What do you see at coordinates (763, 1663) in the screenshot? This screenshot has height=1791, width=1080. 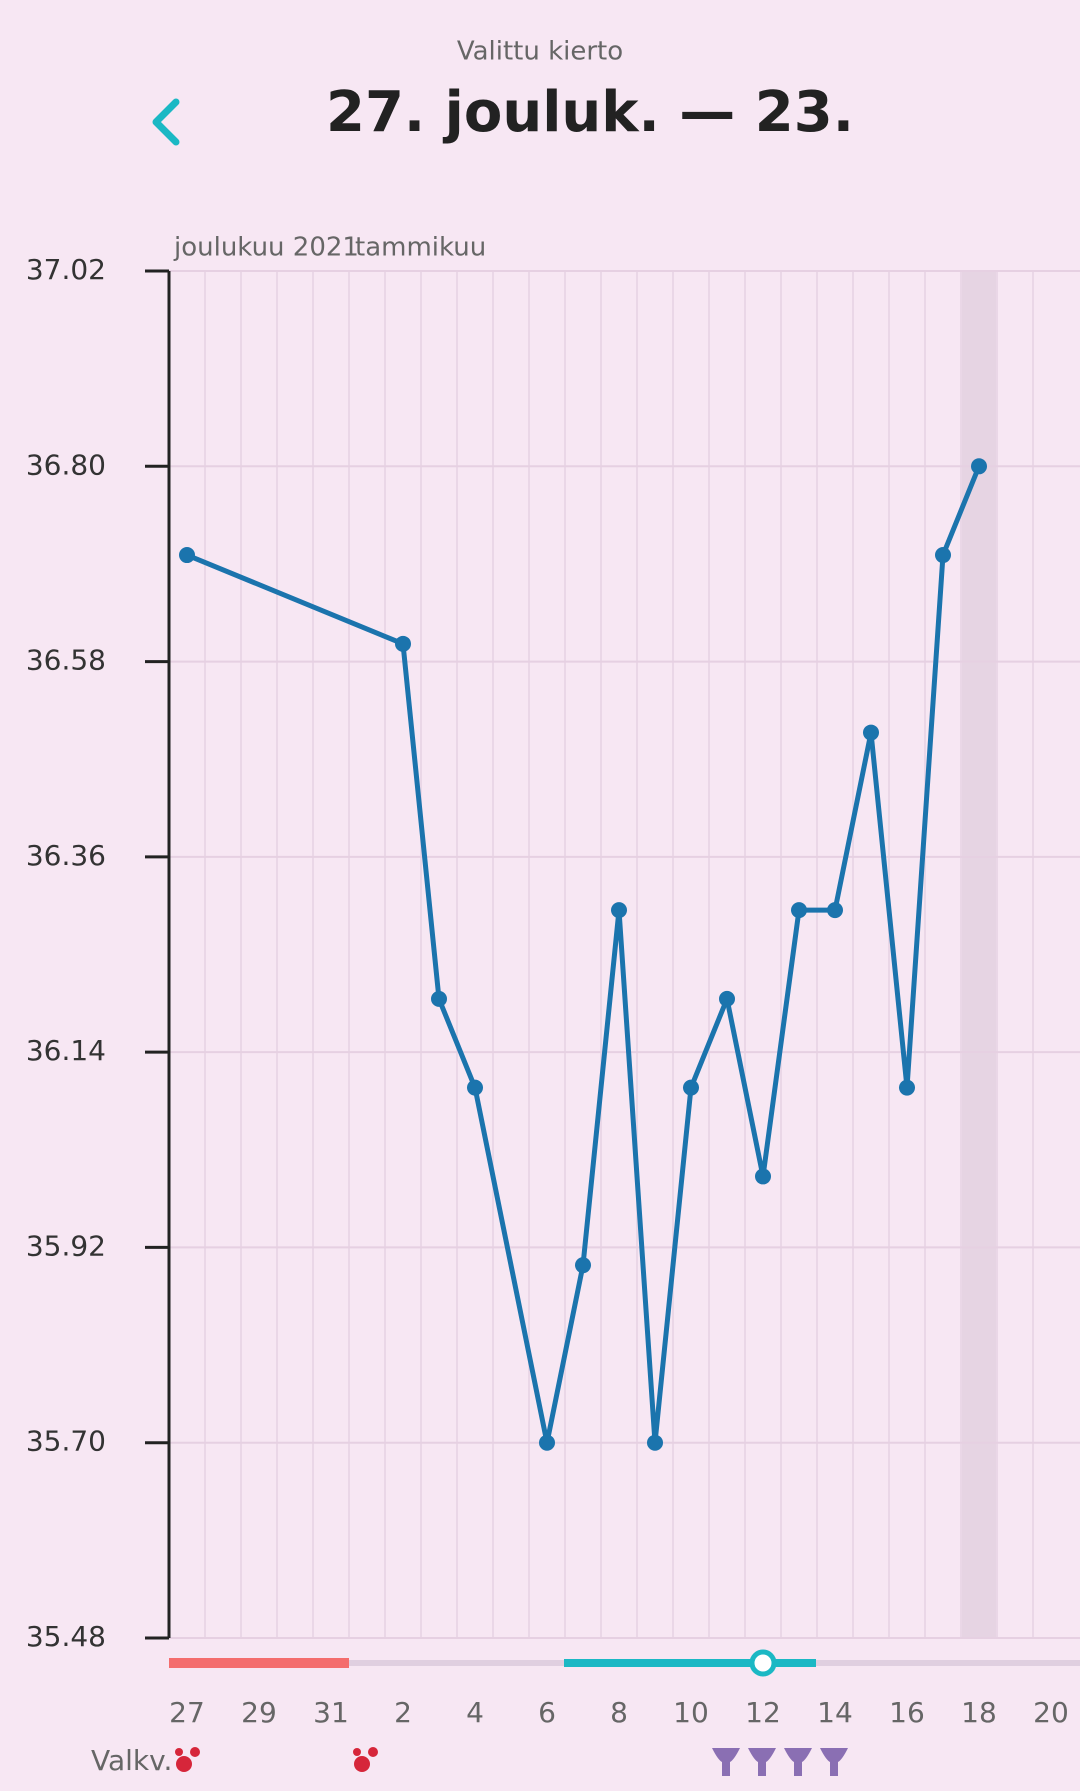 I see `ovulation-marker` at bounding box center [763, 1663].